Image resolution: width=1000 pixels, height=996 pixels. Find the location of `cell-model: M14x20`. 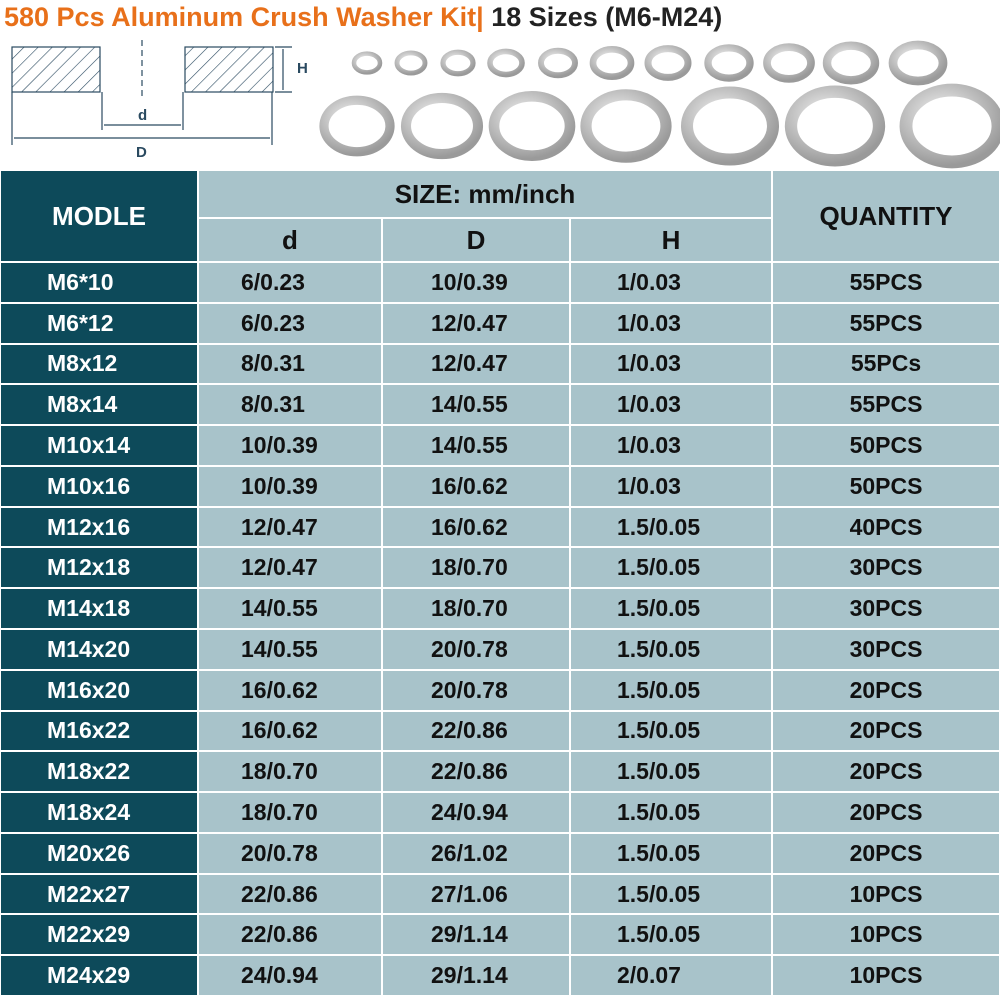

cell-model: M14x20 is located at coordinates (99, 649).